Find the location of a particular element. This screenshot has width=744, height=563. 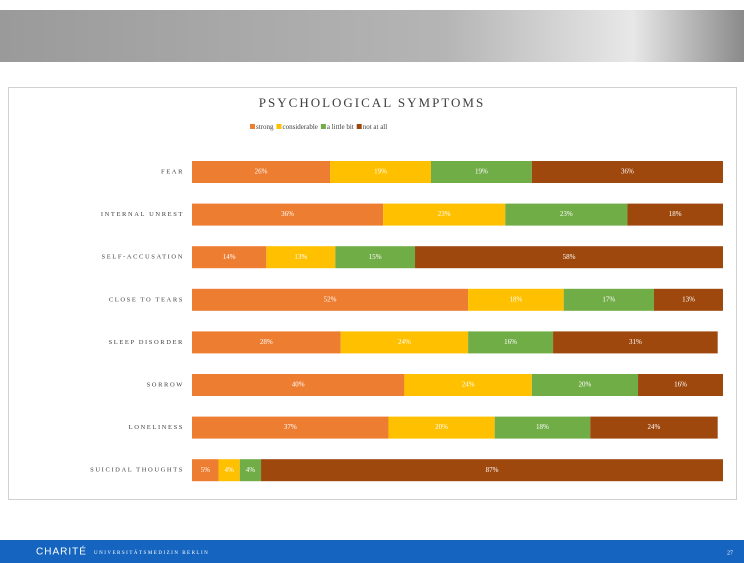

value-label: 87% is located at coordinates (492, 470).